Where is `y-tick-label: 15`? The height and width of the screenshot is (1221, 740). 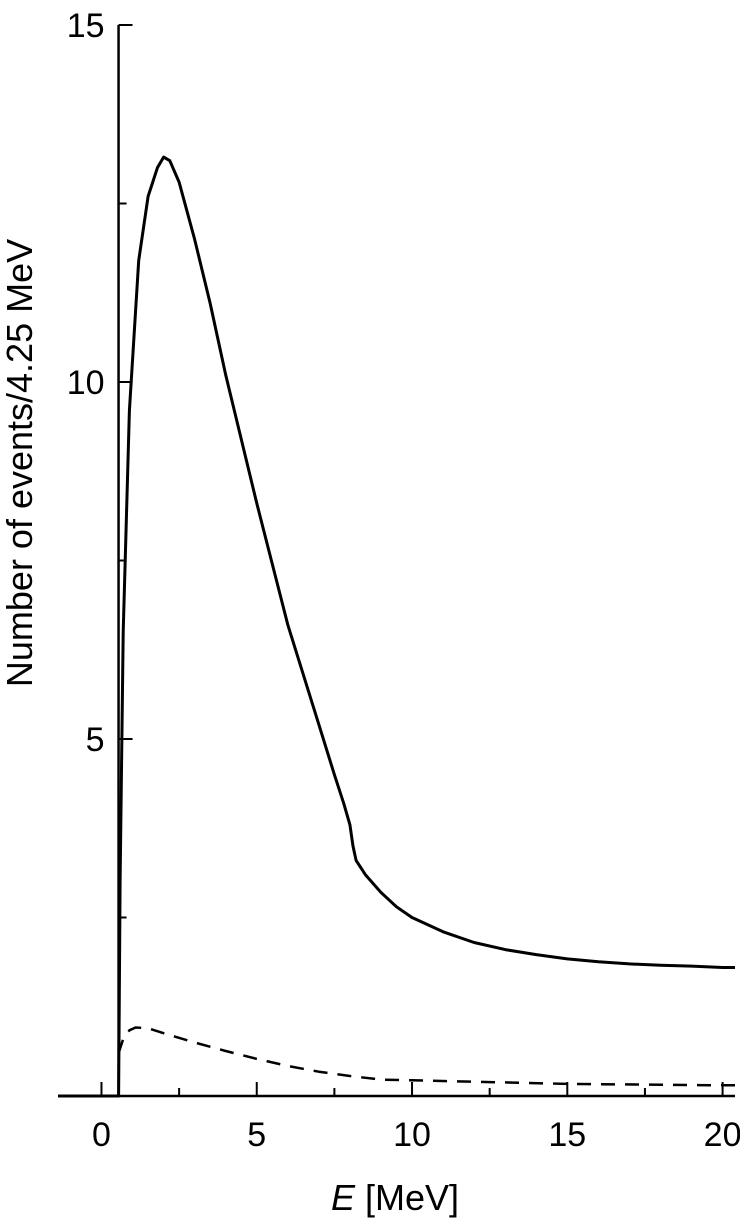 y-tick-label: 15 is located at coordinates (86, 26).